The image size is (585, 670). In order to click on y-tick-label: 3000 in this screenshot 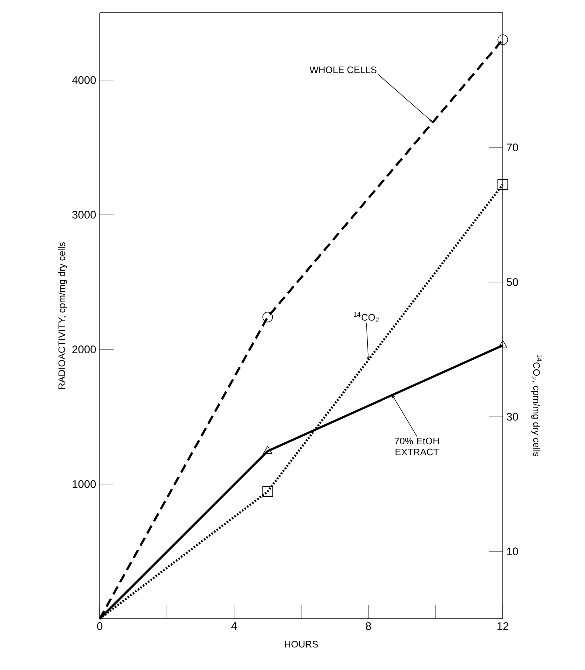, I will do `click(84, 215)`.